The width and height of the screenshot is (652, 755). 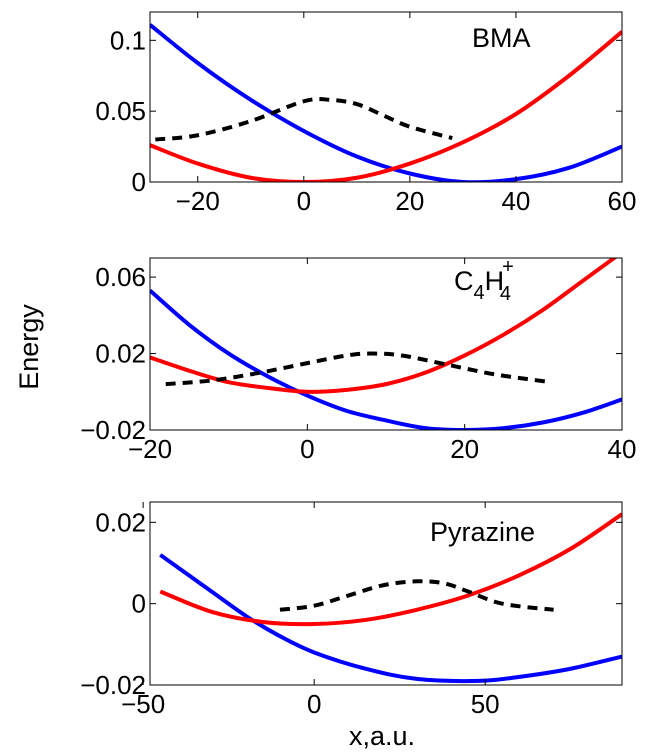 What do you see at coordinates (29, 347) in the screenshot?
I see `y-axis-label: Energy` at bounding box center [29, 347].